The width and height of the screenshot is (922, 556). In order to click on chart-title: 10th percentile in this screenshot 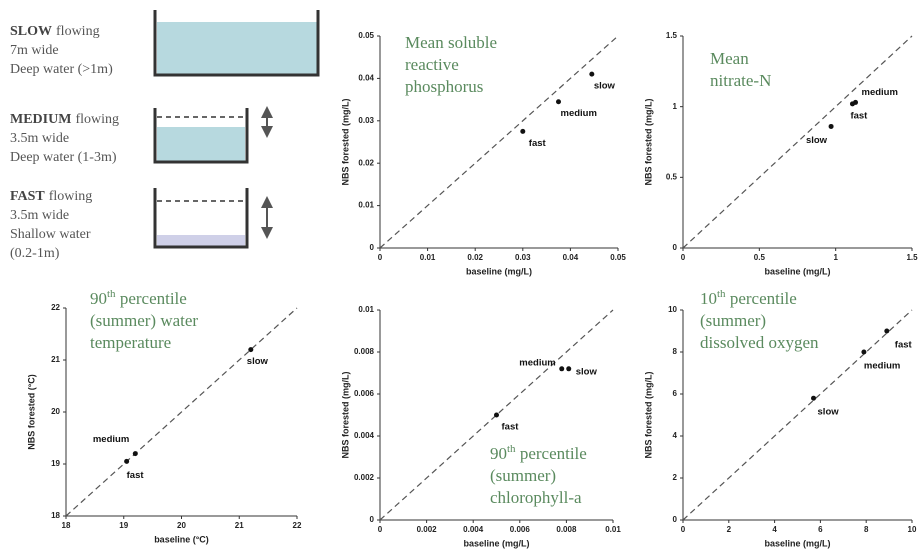, I will do `click(748, 298)`.